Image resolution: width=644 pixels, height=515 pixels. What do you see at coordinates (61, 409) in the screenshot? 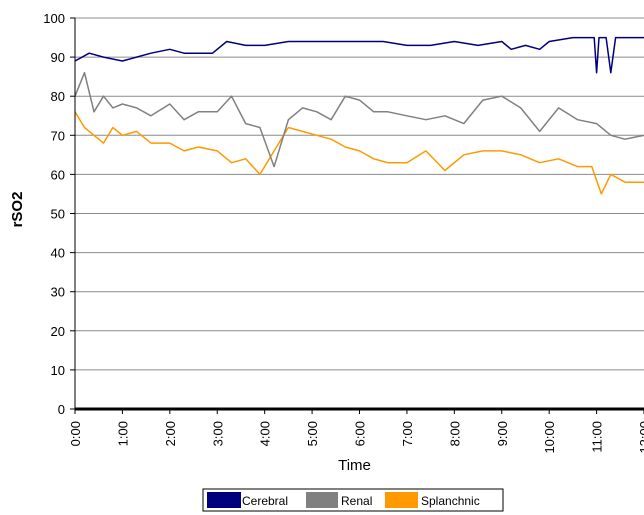
I see `y-tick-label: 0` at bounding box center [61, 409].